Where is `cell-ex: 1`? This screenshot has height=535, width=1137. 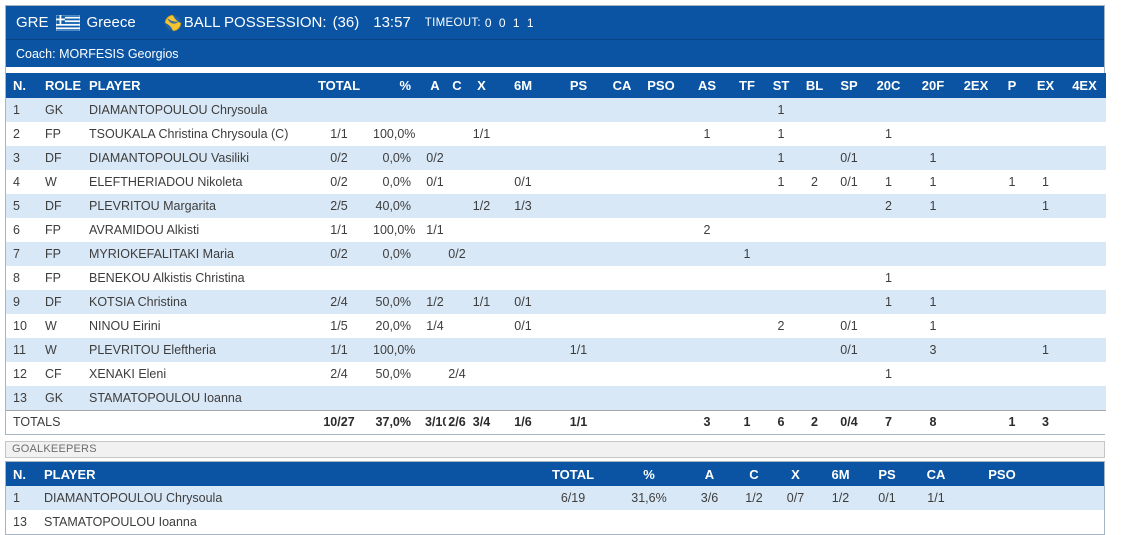
cell-ex: 1 is located at coordinates (1045, 182).